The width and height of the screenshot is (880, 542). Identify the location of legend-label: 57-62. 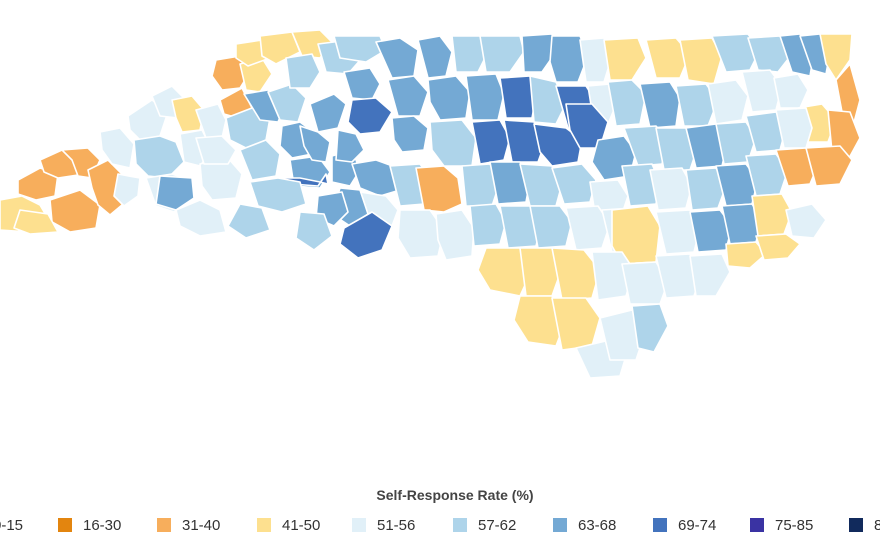
(497, 525).